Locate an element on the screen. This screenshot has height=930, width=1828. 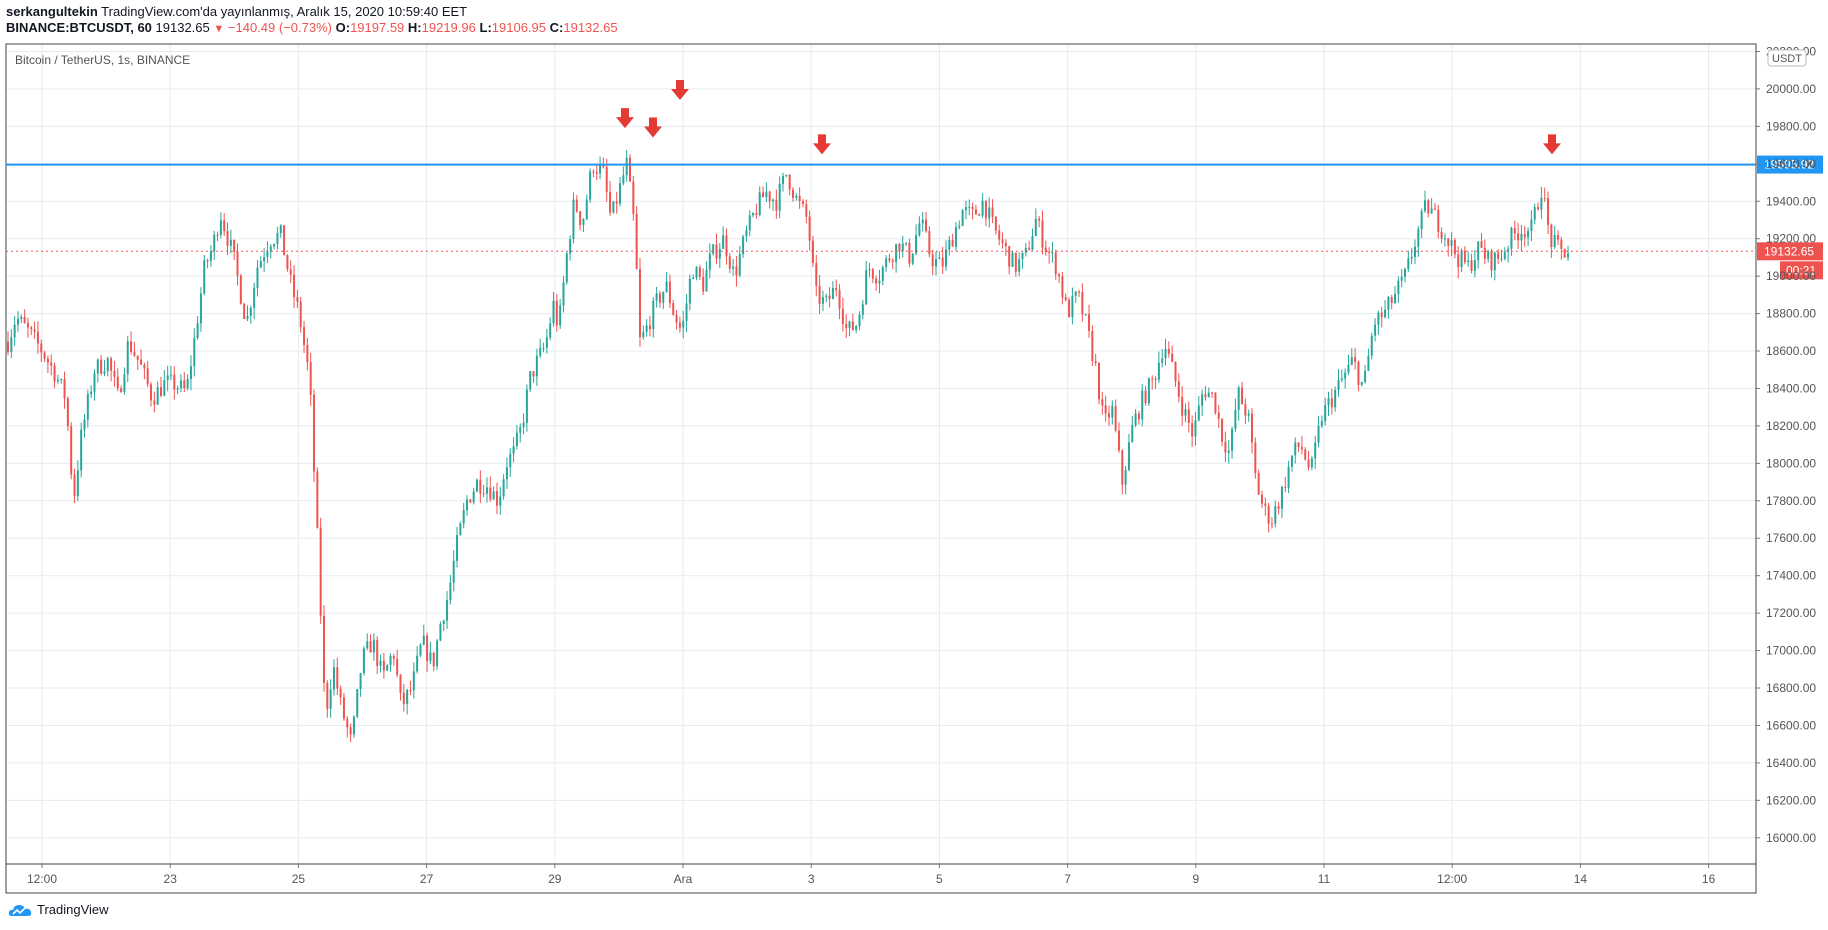
countdown-tag is located at coordinates (1801, 270).